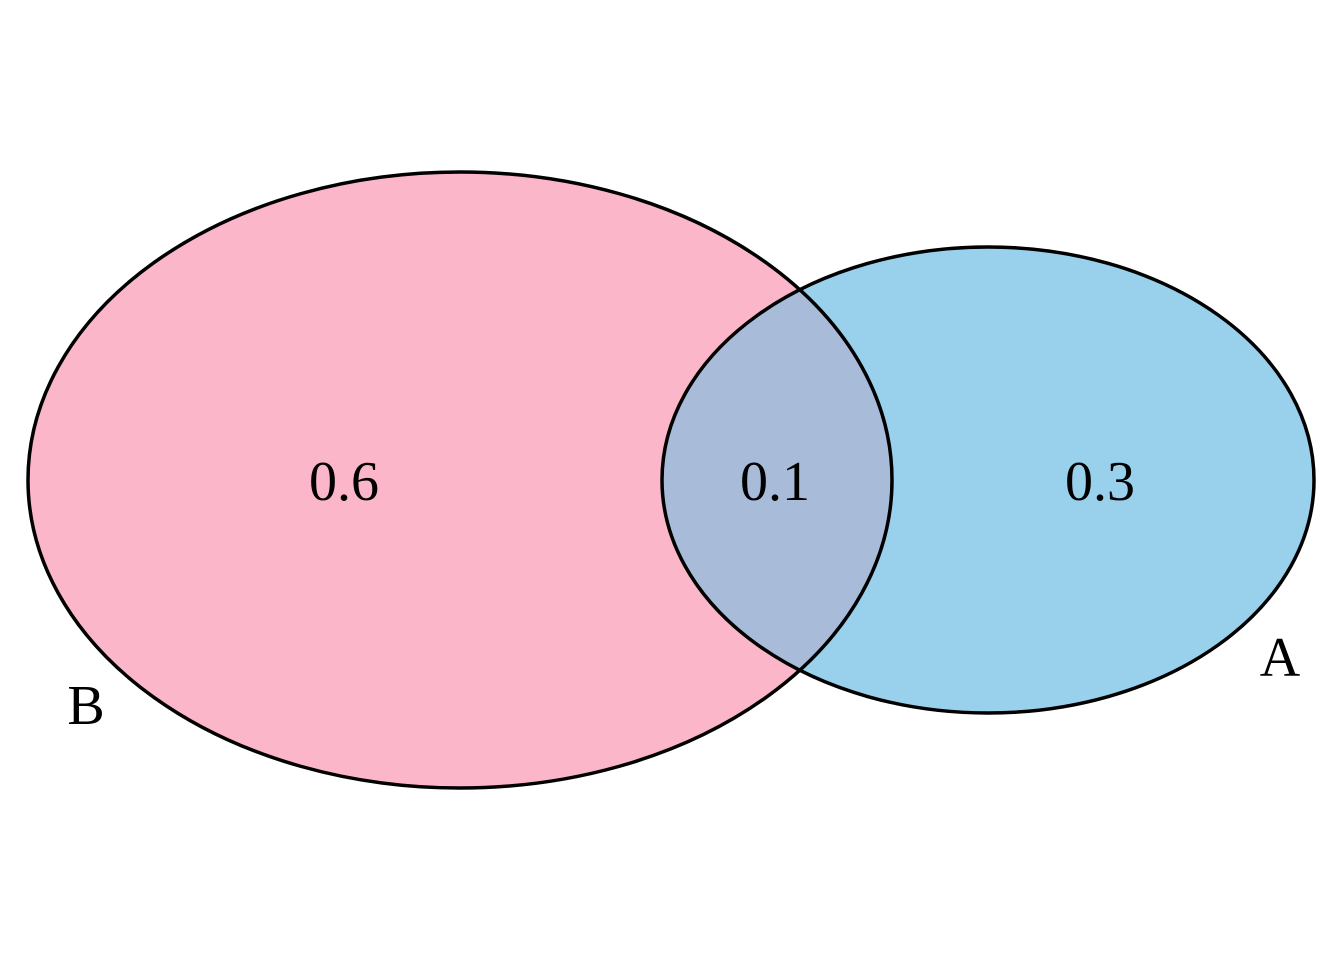 The image size is (1344, 960). Describe the element at coordinates (1100, 482) in the screenshot. I see `set-a-only-value: 0.3` at that location.